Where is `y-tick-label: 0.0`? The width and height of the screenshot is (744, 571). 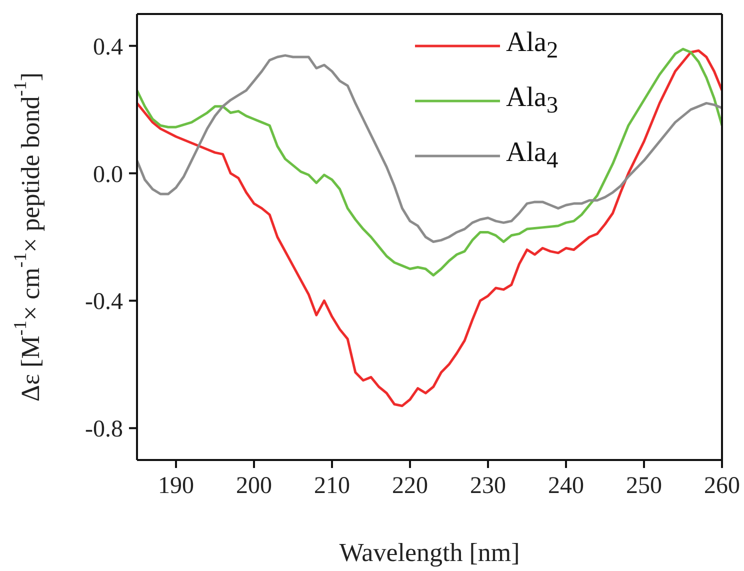 y-tick-label: 0.0 is located at coordinates (108, 175).